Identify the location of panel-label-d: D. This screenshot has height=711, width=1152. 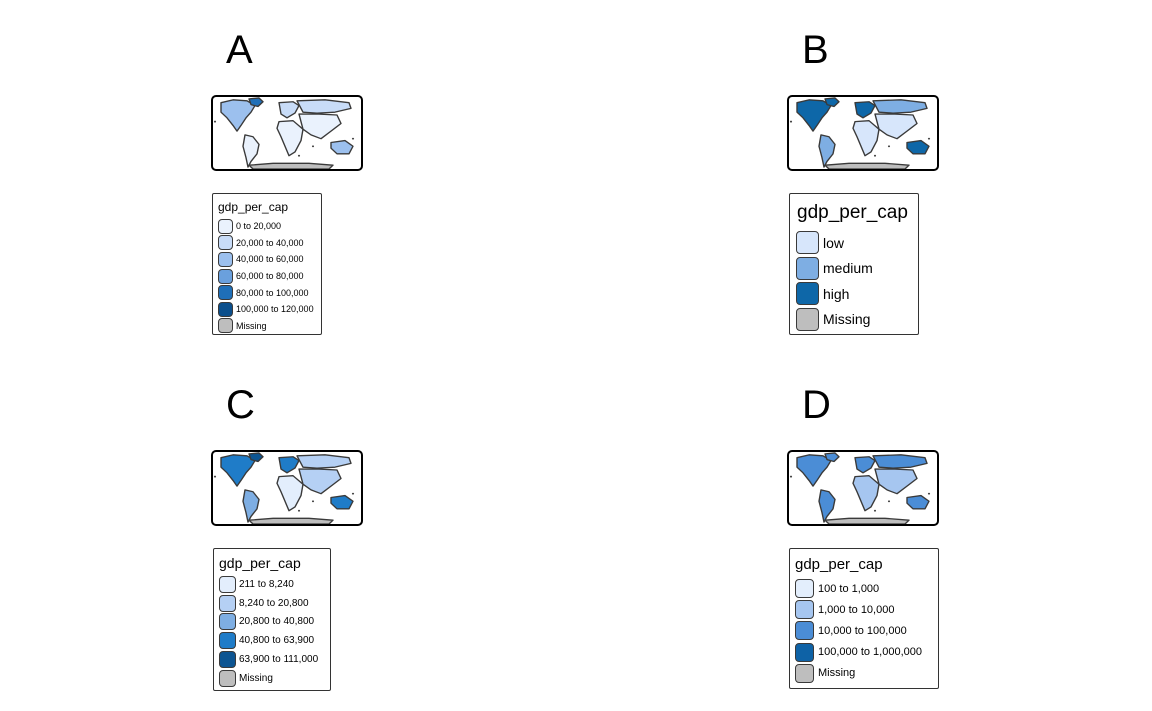
(816, 405).